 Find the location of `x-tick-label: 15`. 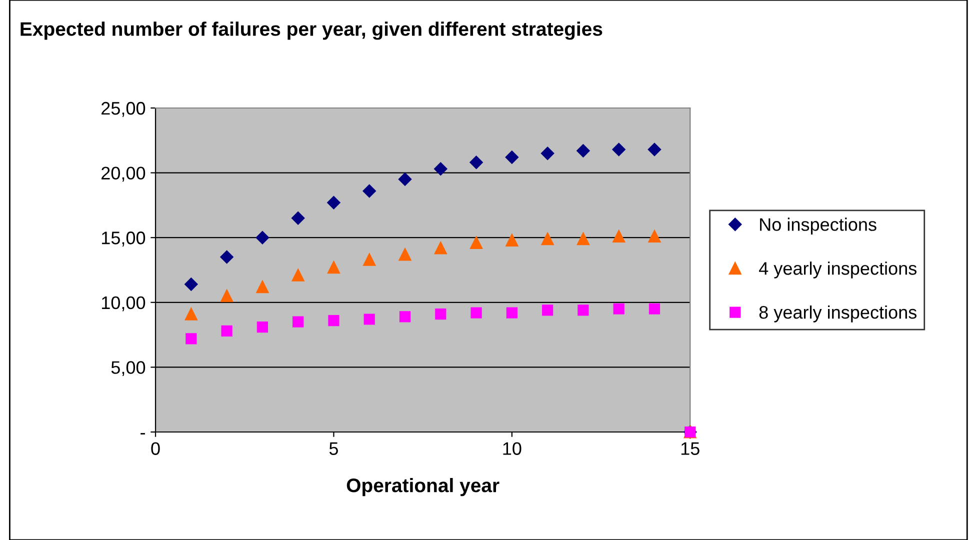

x-tick-label: 15 is located at coordinates (690, 448).